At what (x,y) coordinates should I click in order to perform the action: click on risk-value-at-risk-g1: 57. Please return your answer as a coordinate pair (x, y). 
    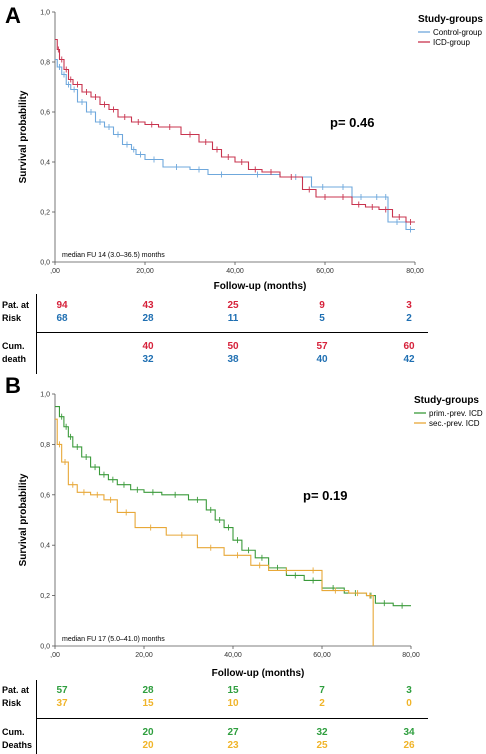
    Looking at the image, I should click on (62, 690).